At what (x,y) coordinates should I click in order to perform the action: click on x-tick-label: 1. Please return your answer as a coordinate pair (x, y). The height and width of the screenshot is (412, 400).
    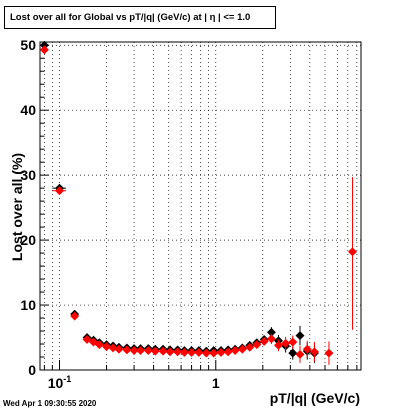
    Looking at the image, I should click on (216, 383).